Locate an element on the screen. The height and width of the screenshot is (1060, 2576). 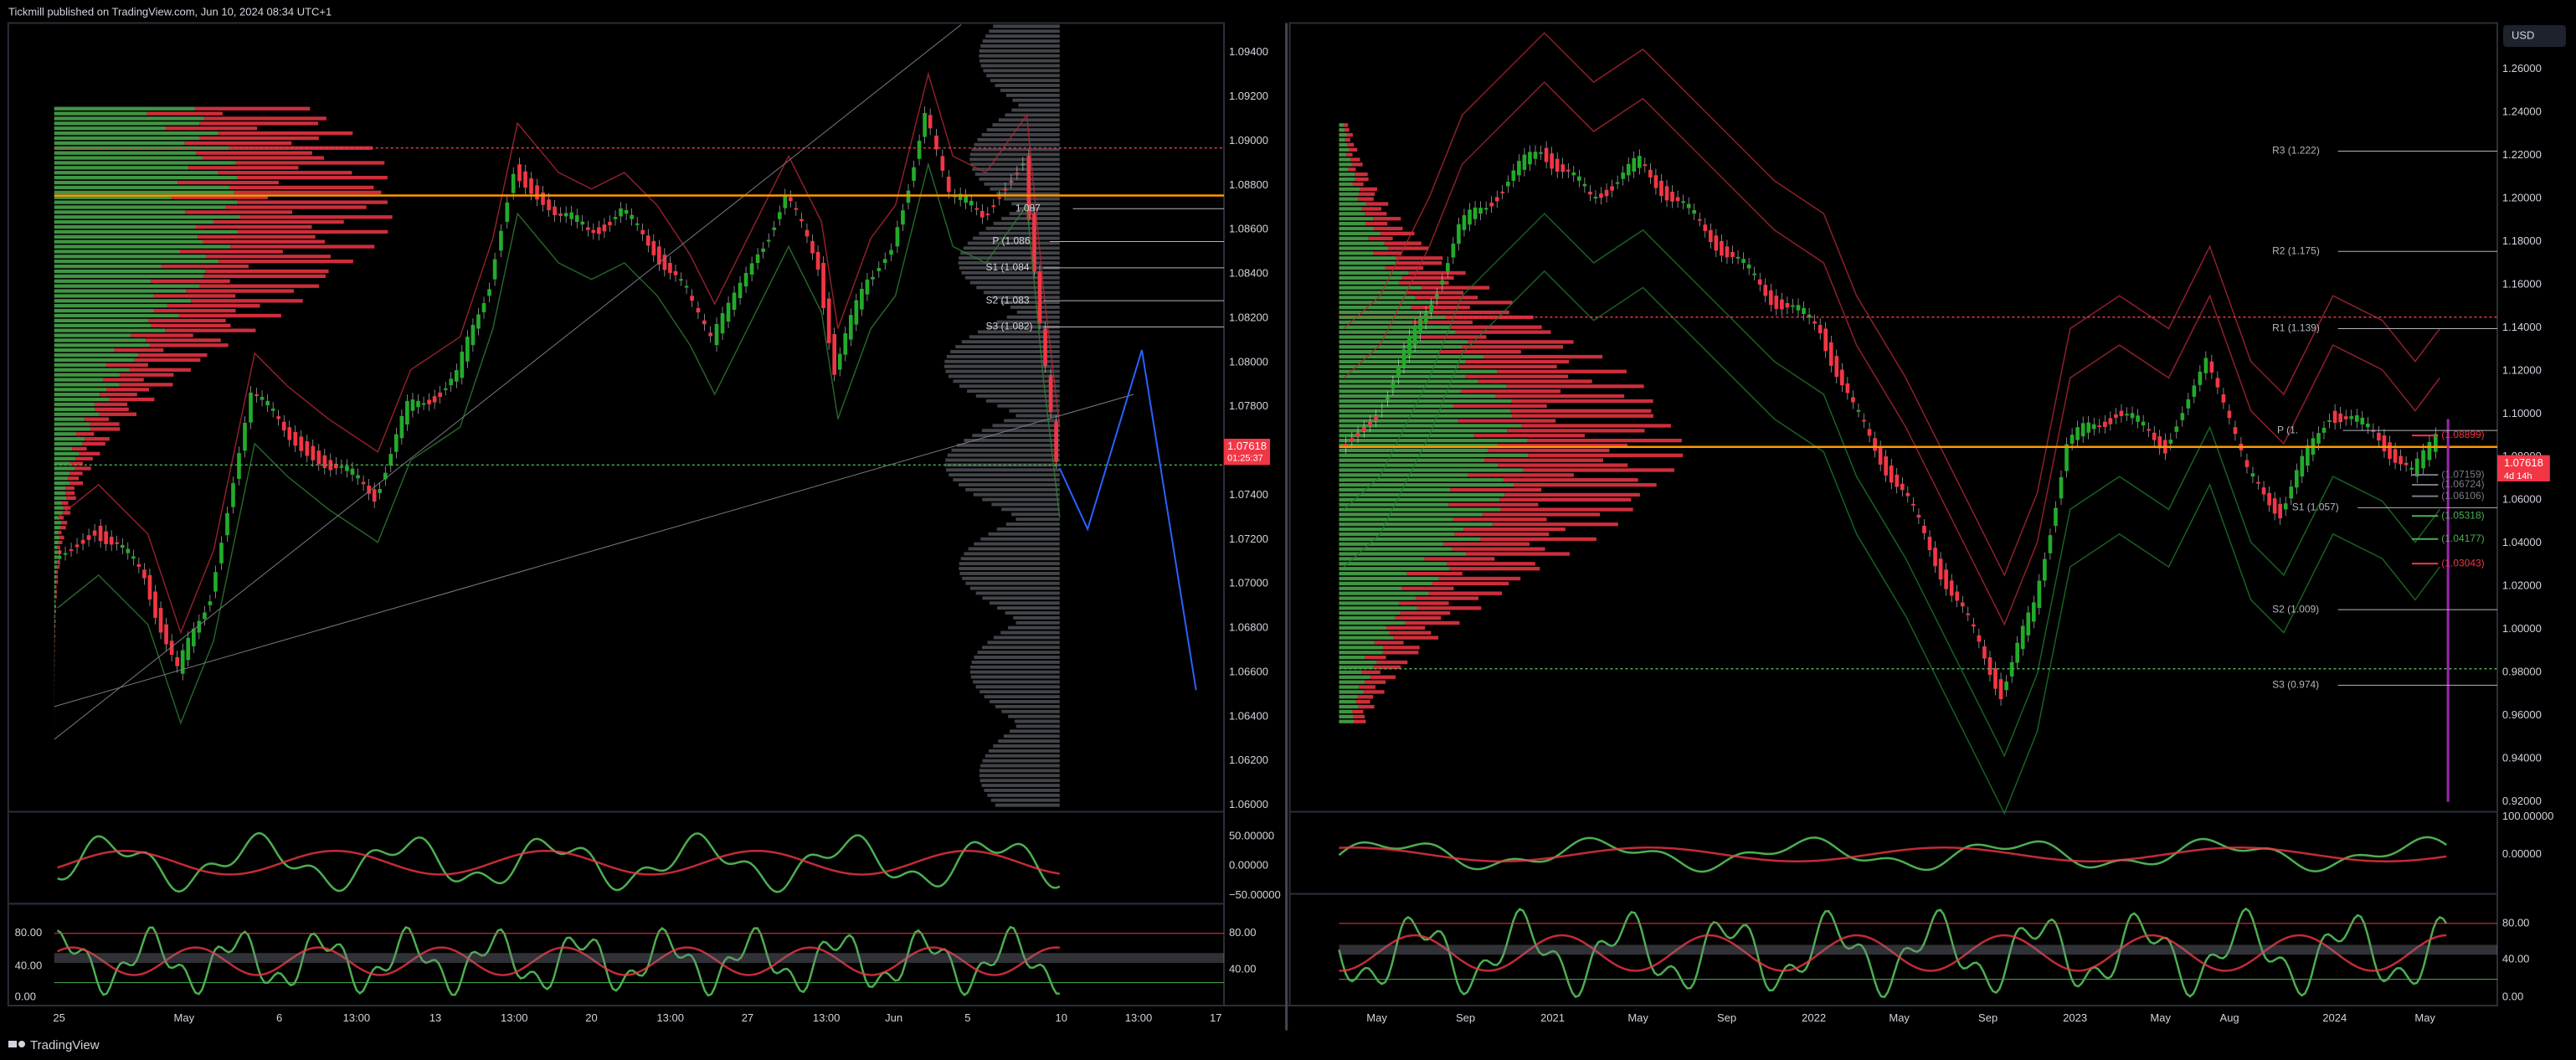
level-label: (1.06724) is located at coordinates (2463, 484).